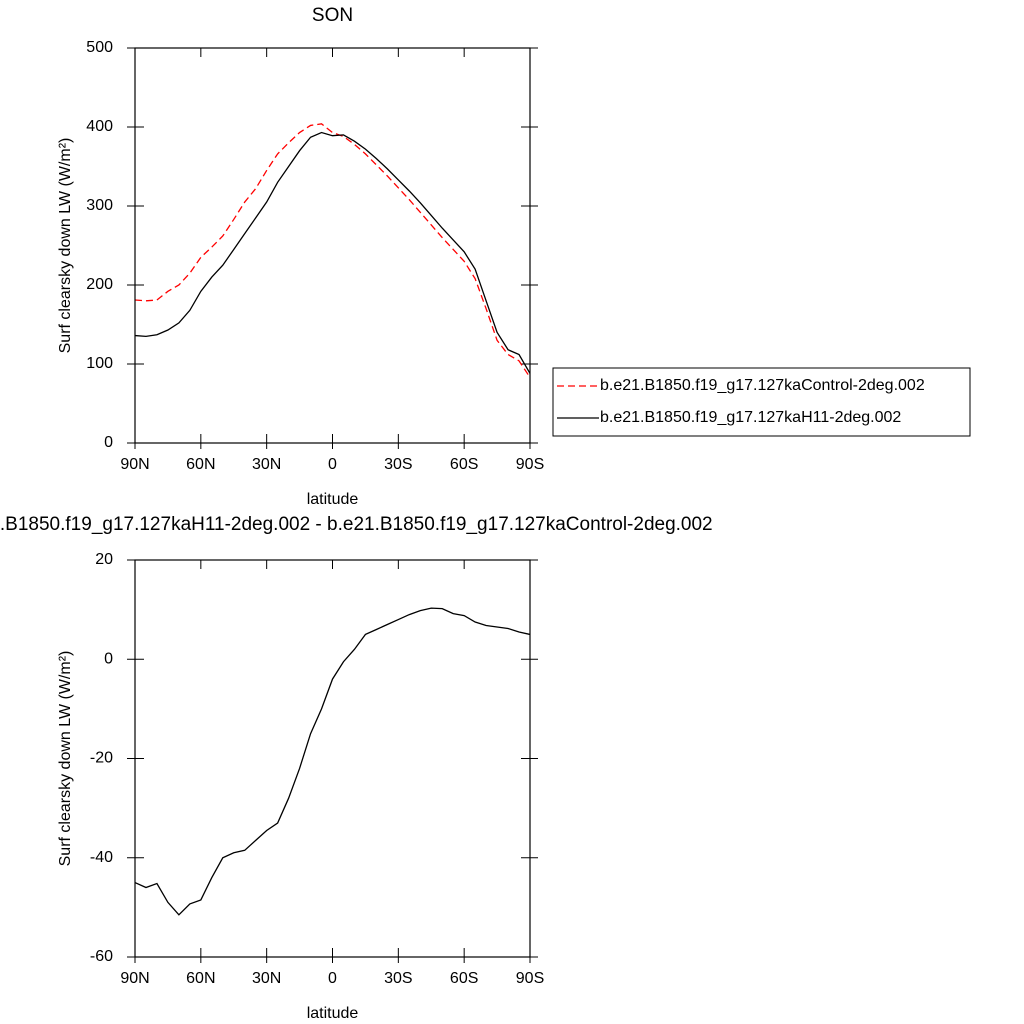 This screenshot has height=1024, width=1024. Describe the element at coordinates (101, 758) in the screenshot. I see `y-tick-label: -20` at that location.